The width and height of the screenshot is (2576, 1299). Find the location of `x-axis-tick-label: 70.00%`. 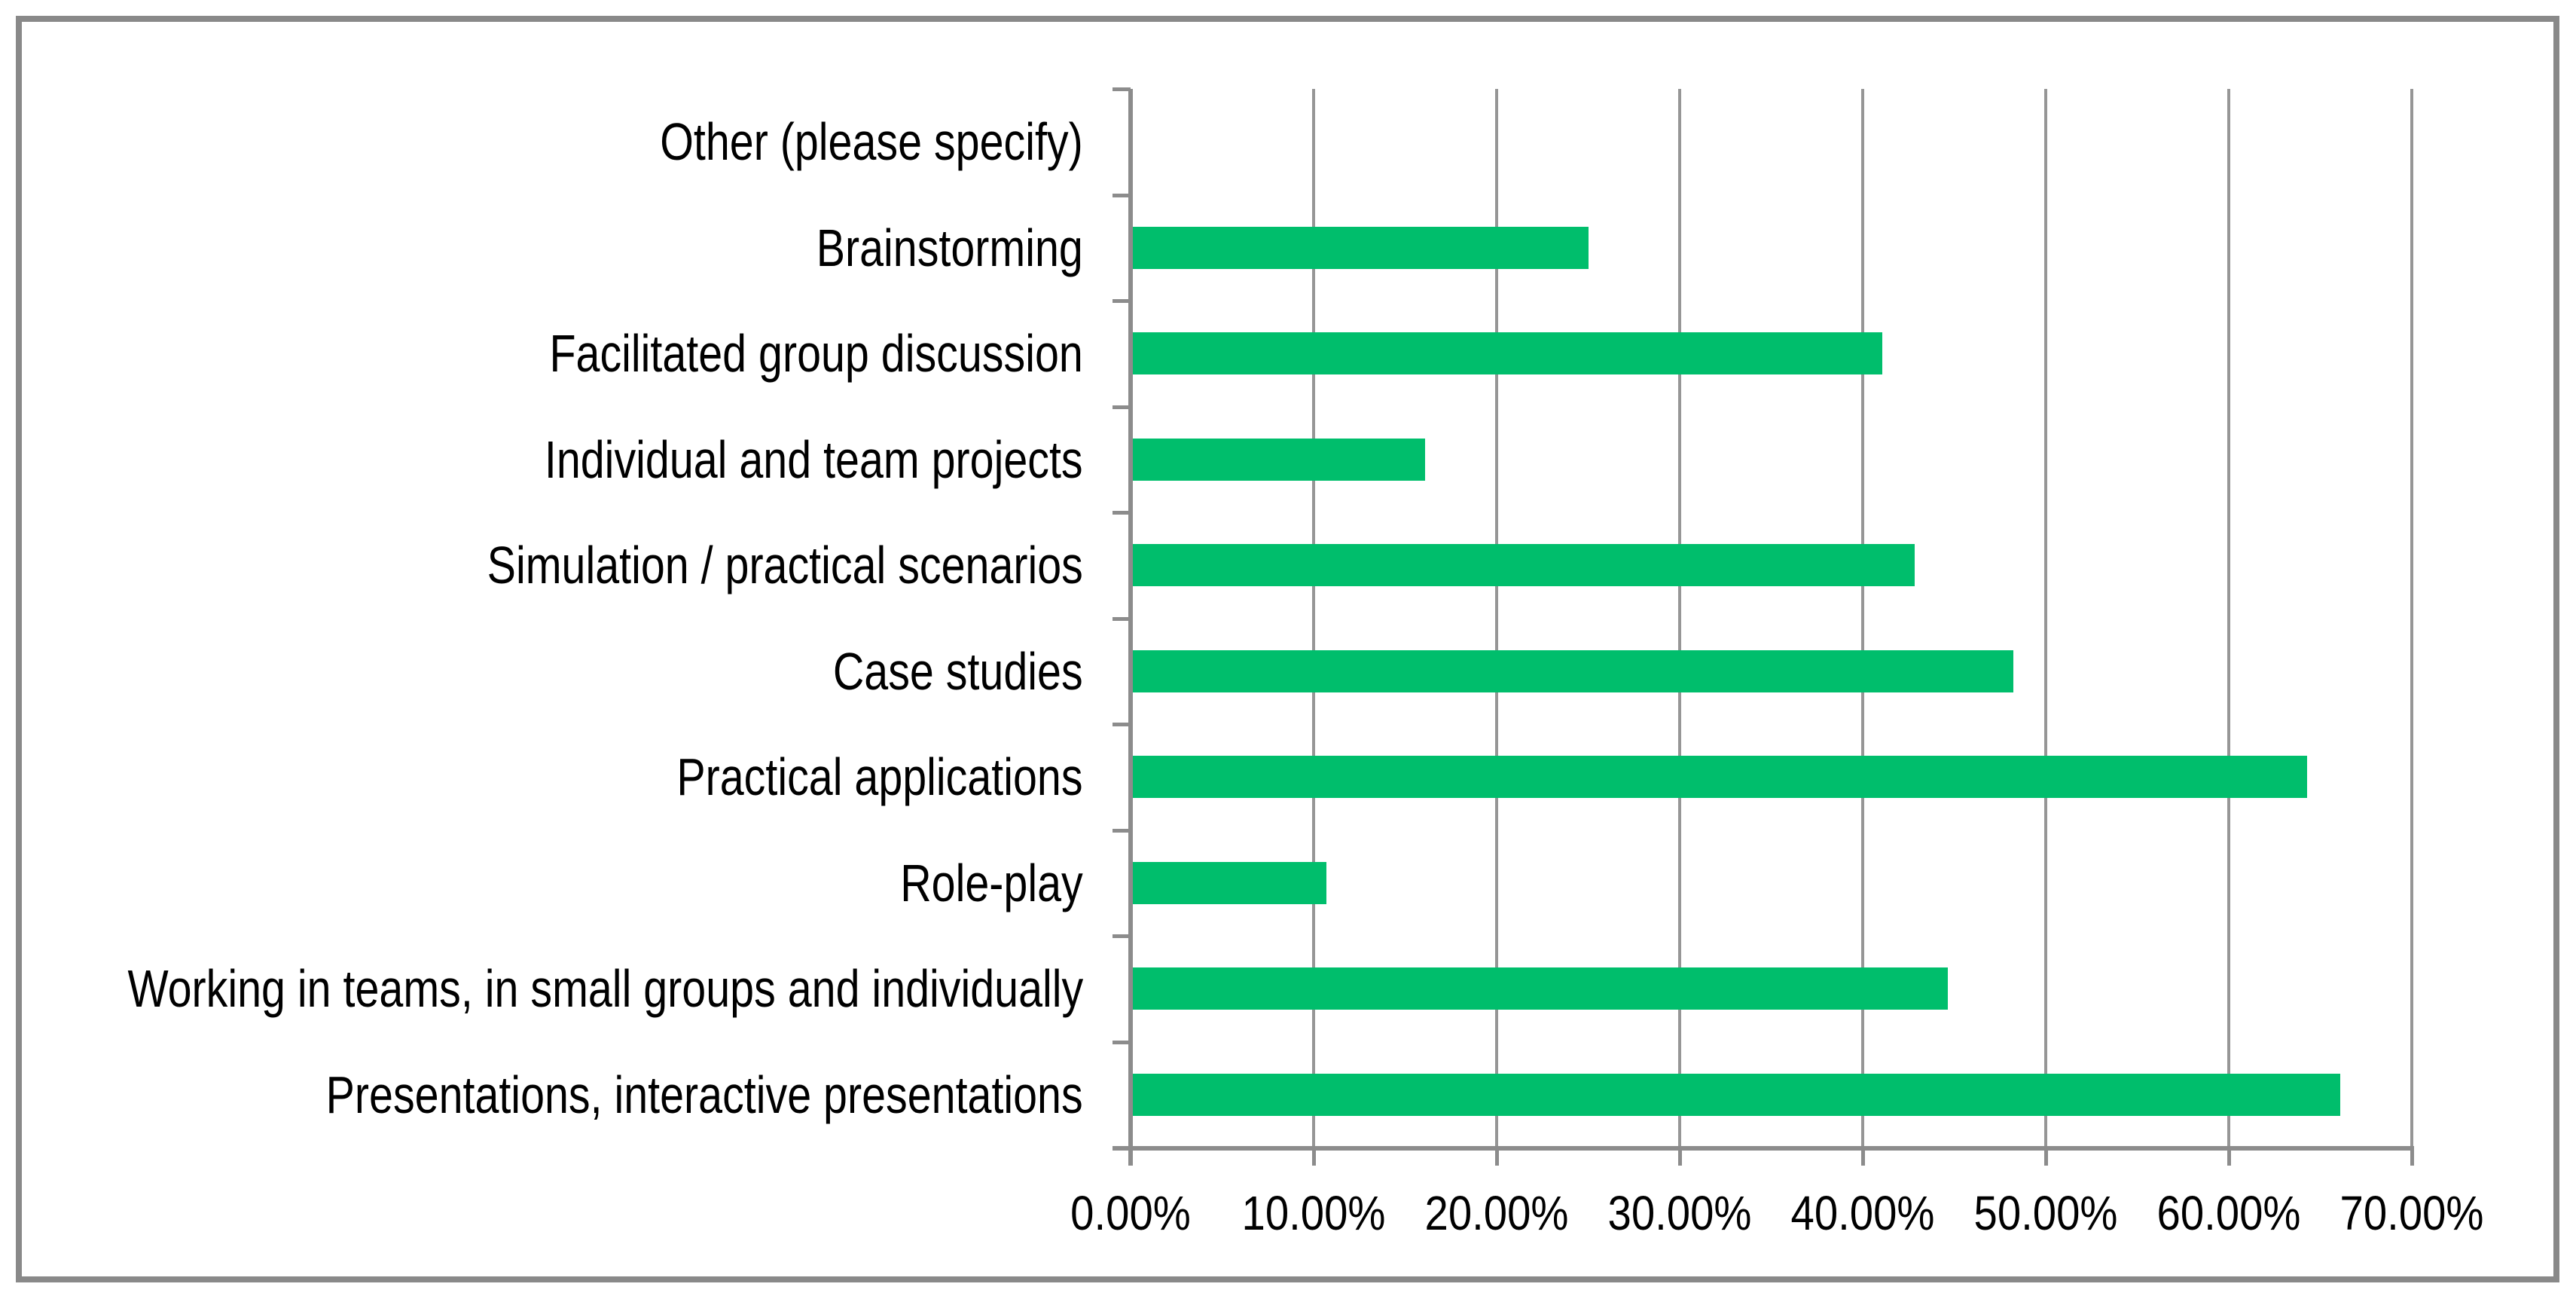

x-axis-tick-label: 70.00% is located at coordinates (2412, 1213).